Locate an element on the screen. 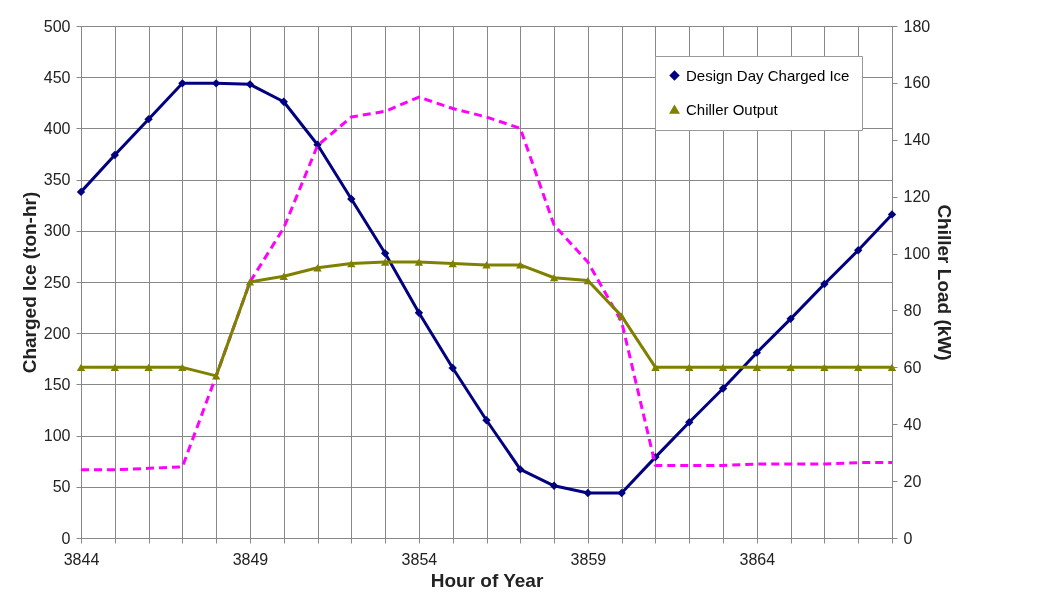 This screenshot has height=607, width=1054. y-tick-label: 400 is located at coordinates (57, 128).